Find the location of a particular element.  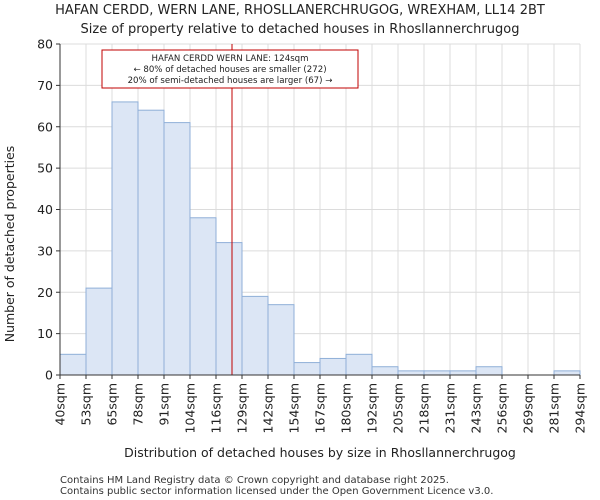

x-tick-label-129sqm: 129sqm is located at coordinates (242, 408).